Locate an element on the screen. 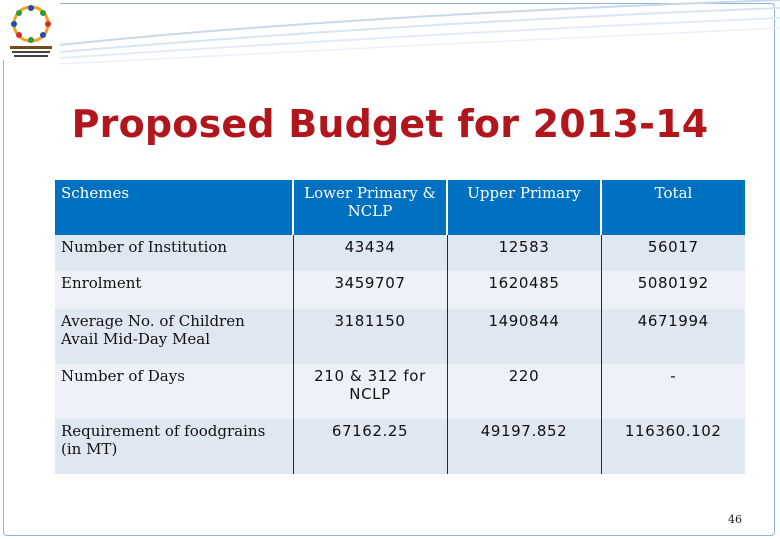 The height and width of the screenshot is (540, 780). cell-upper-primary: 220 is located at coordinates (523, 391).